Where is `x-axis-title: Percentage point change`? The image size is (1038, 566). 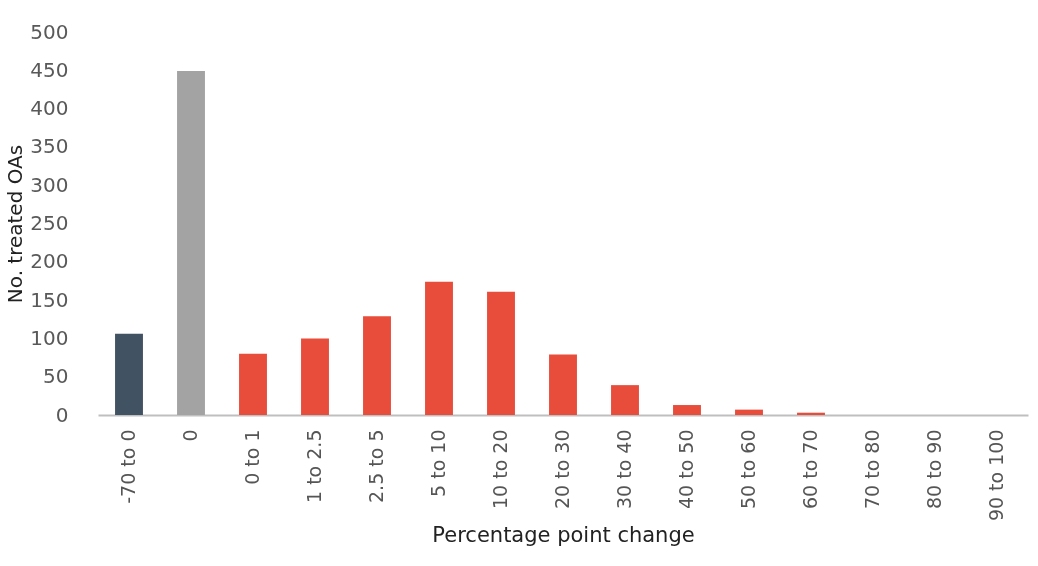
x-axis-title: Percentage point change is located at coordinates (563, 535).